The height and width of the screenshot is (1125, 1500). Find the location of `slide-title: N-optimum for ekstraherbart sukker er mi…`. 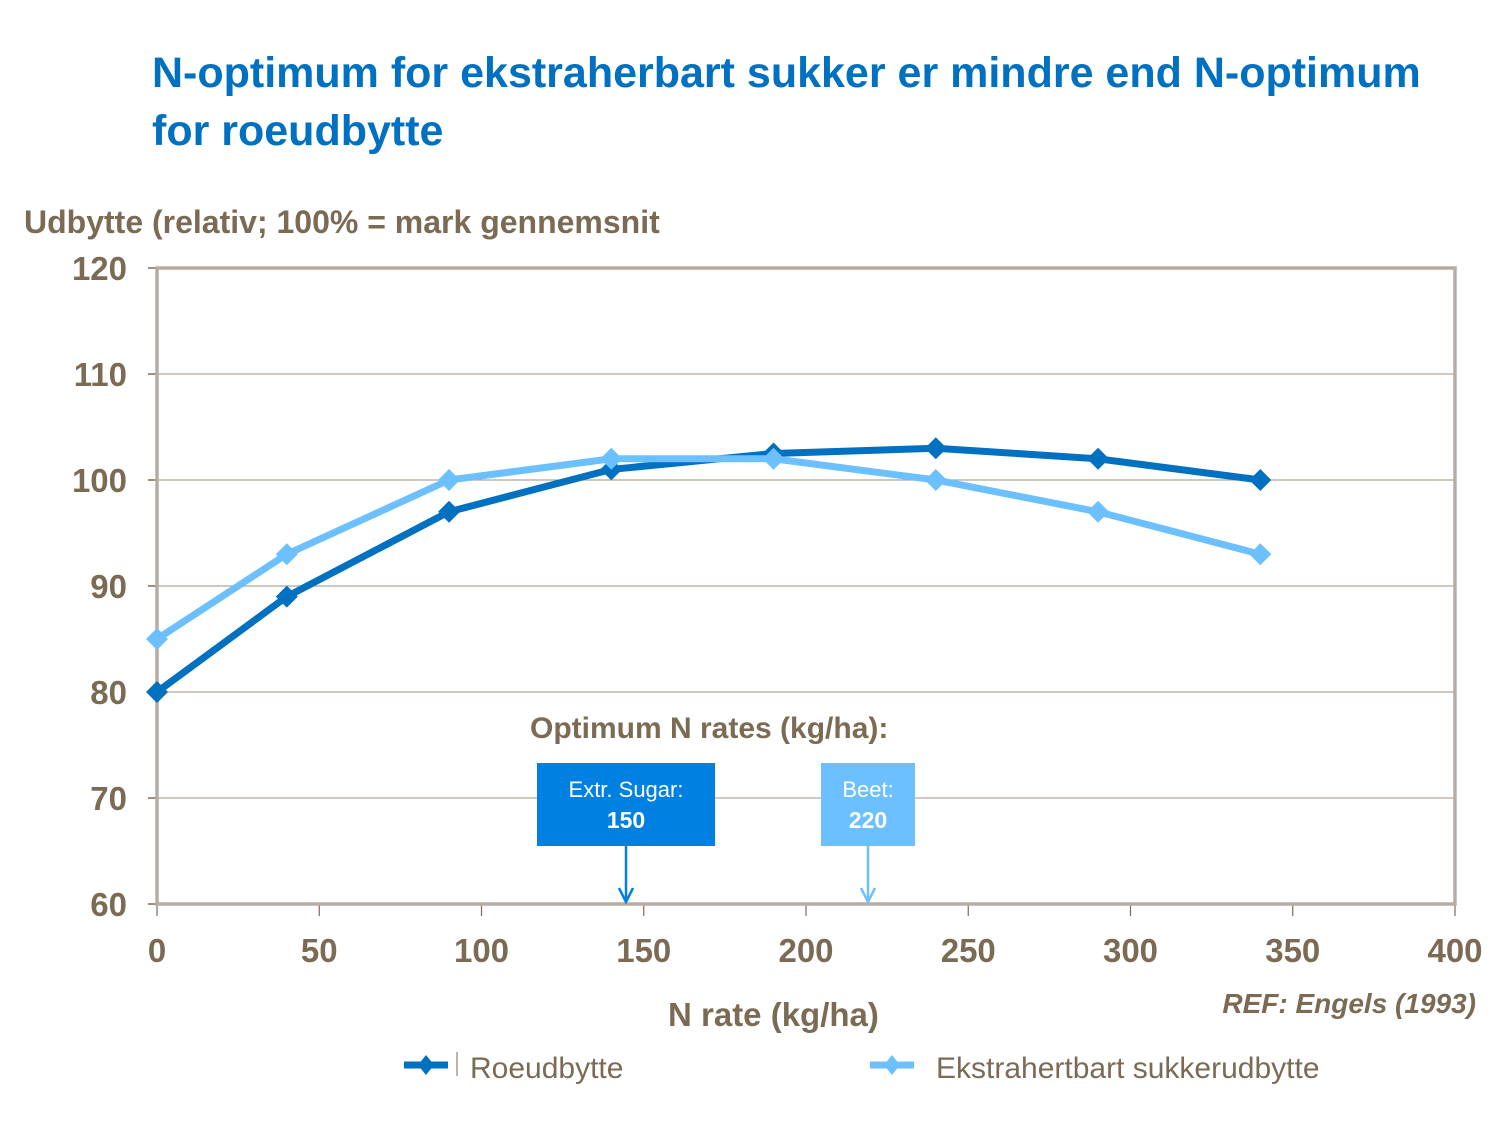

slide-title: N-optimum for ekstraherbart sukker er mi… is located at coordinates (786, 102).